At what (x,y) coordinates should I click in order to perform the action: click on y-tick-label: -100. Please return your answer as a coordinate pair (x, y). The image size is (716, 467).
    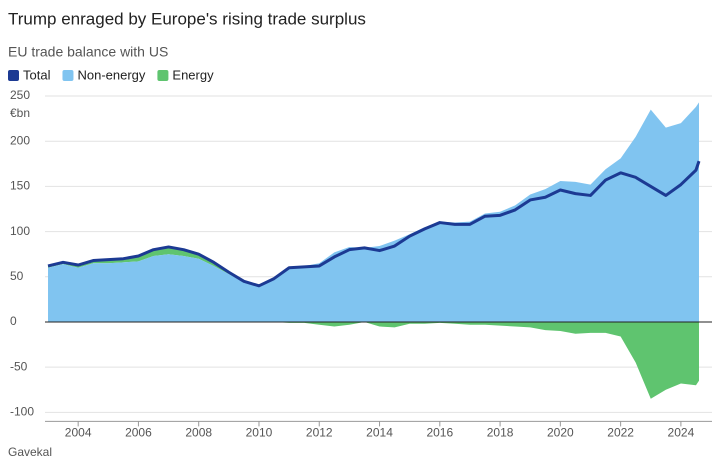
    Looking at the image, I should click on (22, 412).